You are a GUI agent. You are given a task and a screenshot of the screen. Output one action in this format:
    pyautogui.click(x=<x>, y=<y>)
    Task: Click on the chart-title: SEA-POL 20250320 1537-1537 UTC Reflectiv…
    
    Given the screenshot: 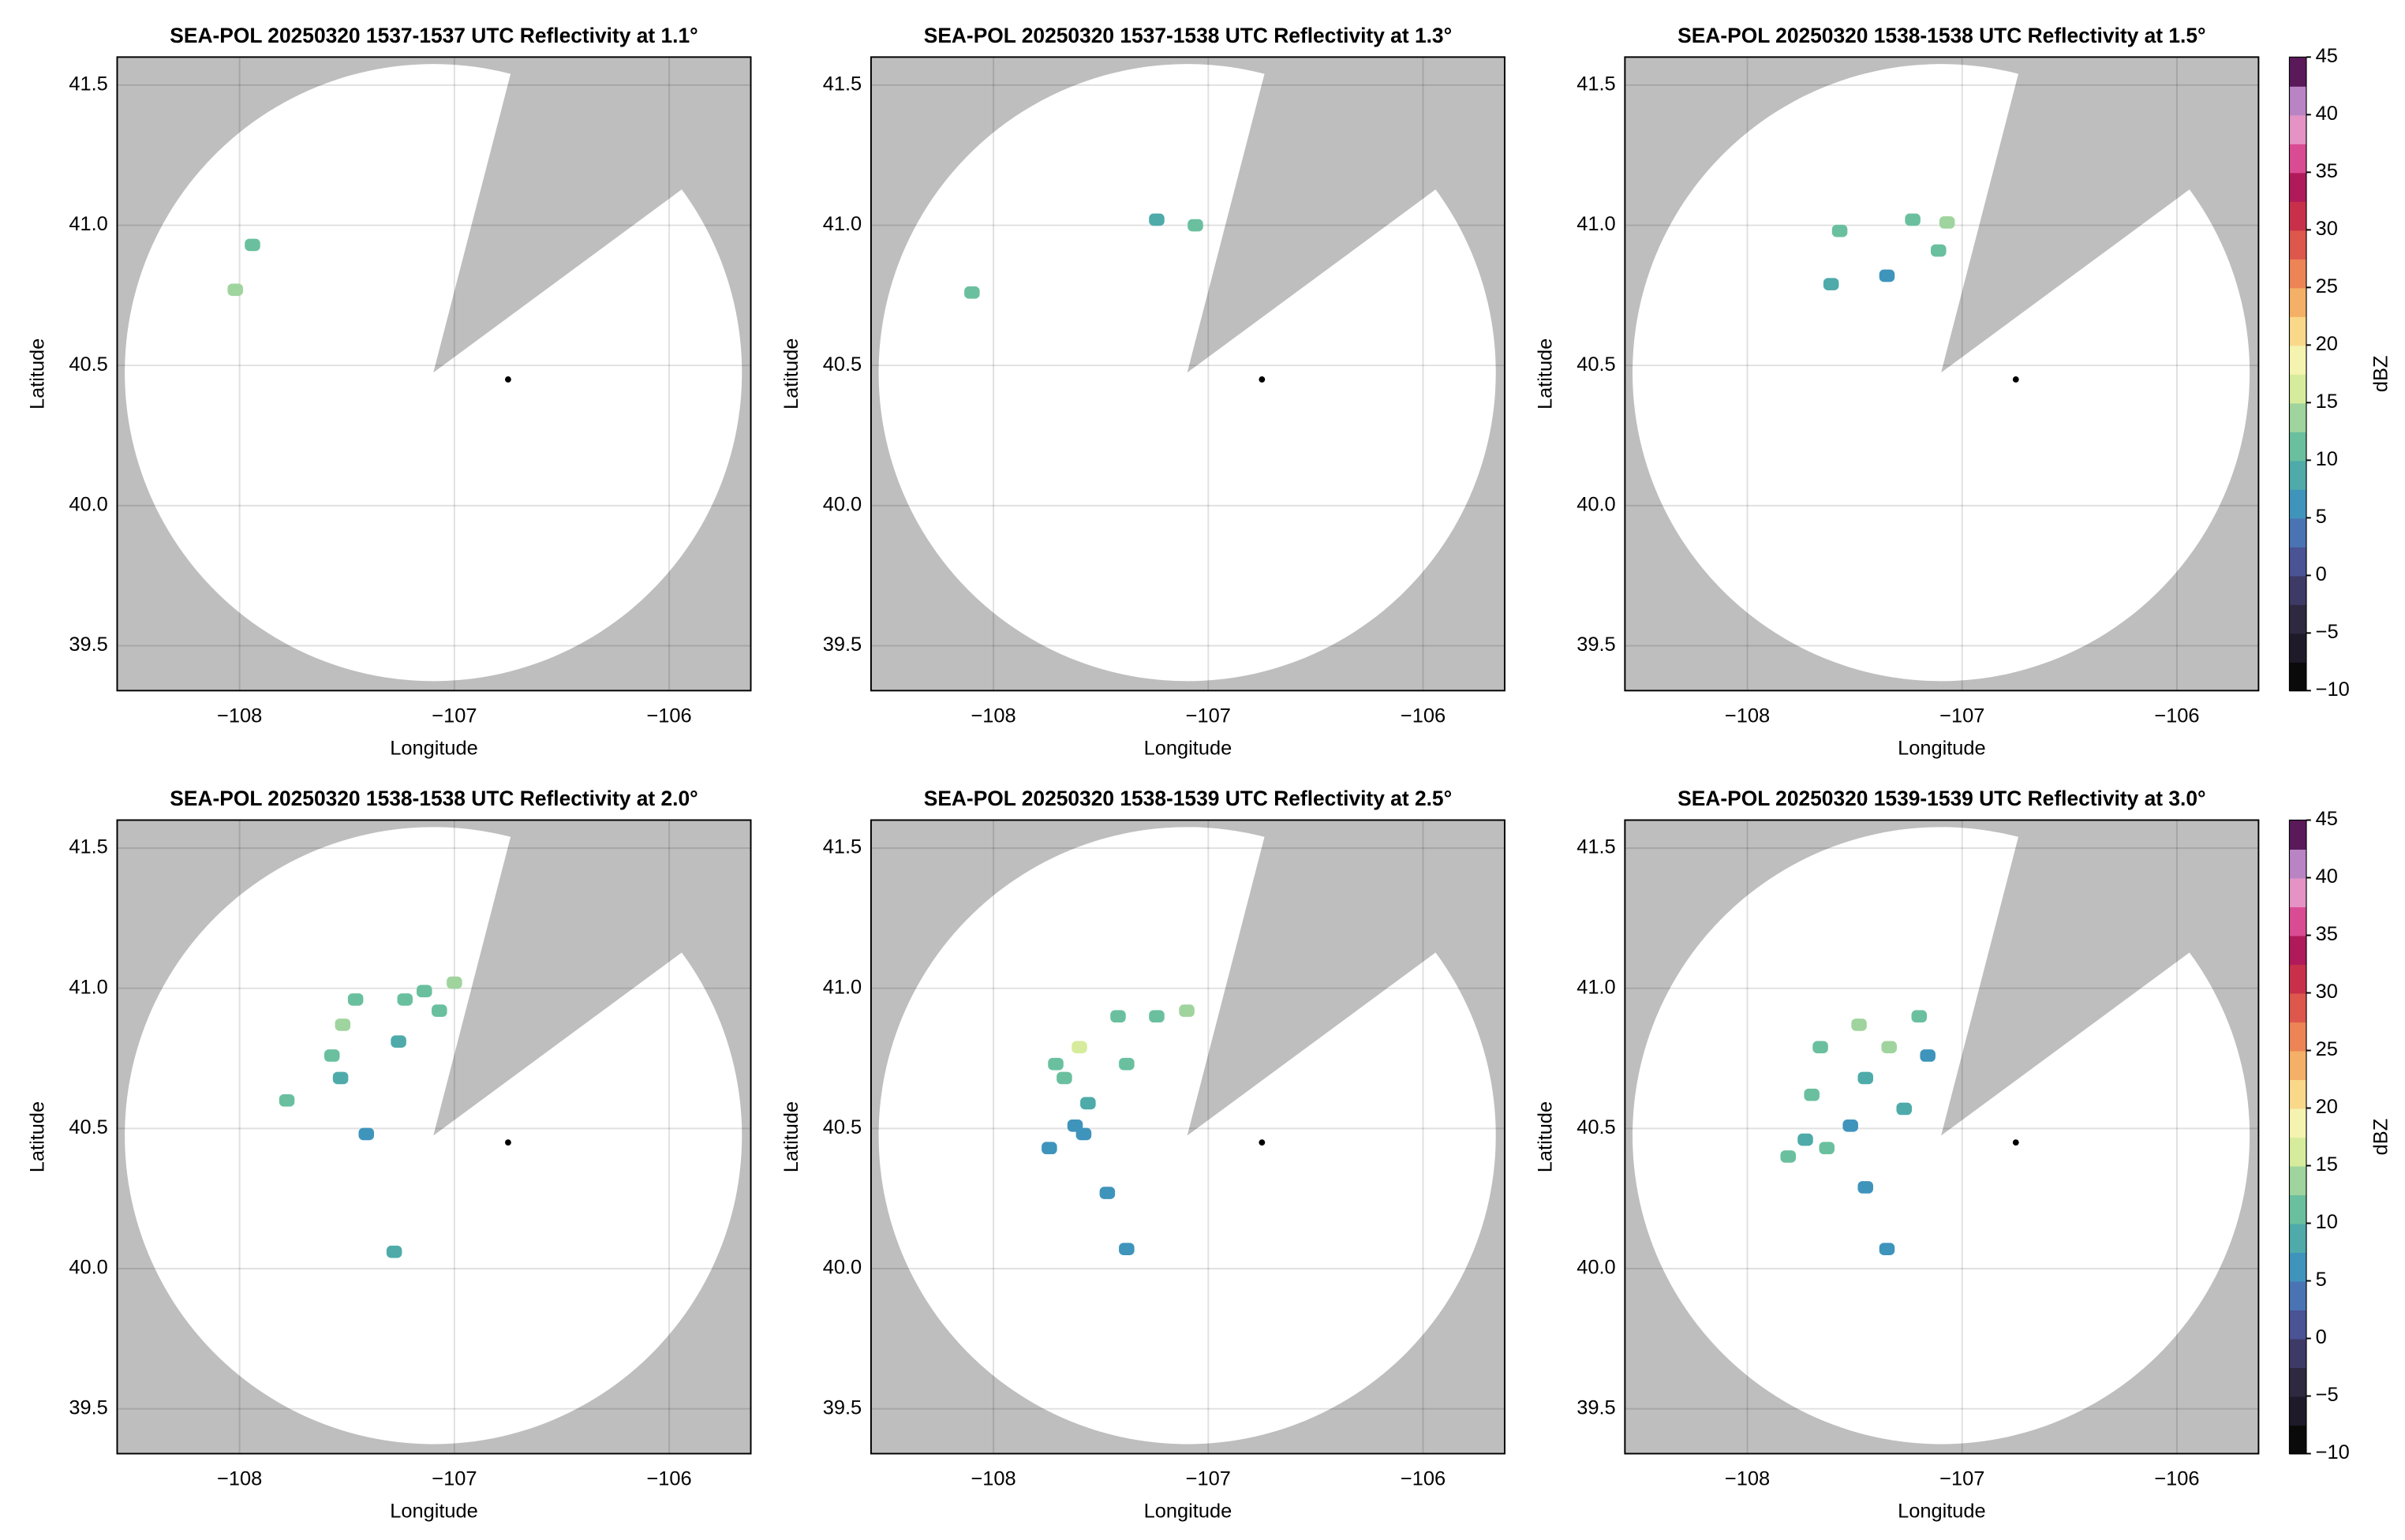 What is the action you would take?
    pyautogui.click(x=434, y=35)
    